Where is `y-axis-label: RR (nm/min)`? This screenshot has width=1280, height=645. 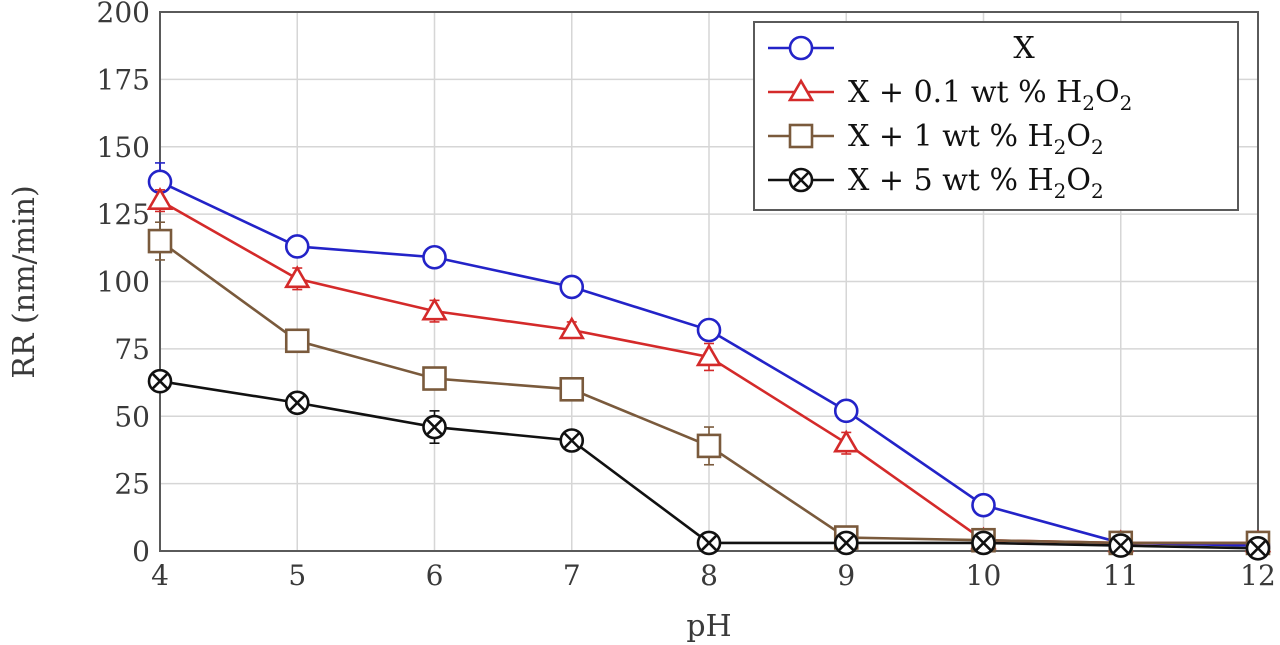 y-axis-label: RR (nm/min) is located at coordinates (24, 281).